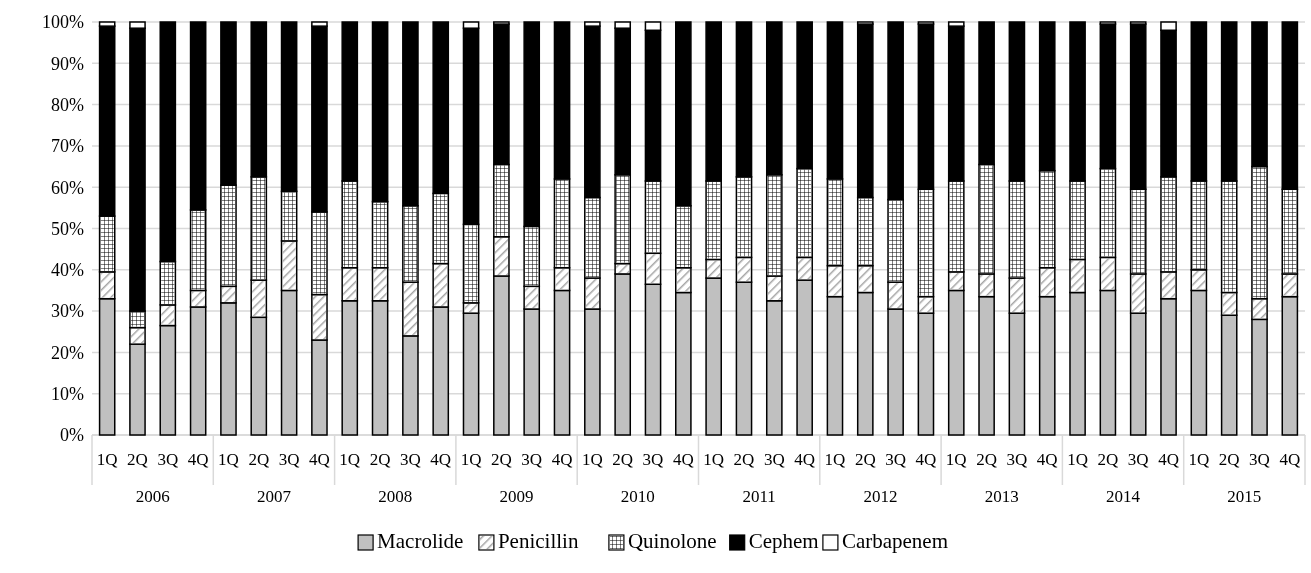  I want to click on legend-label: Cephem, so click(783, 541).